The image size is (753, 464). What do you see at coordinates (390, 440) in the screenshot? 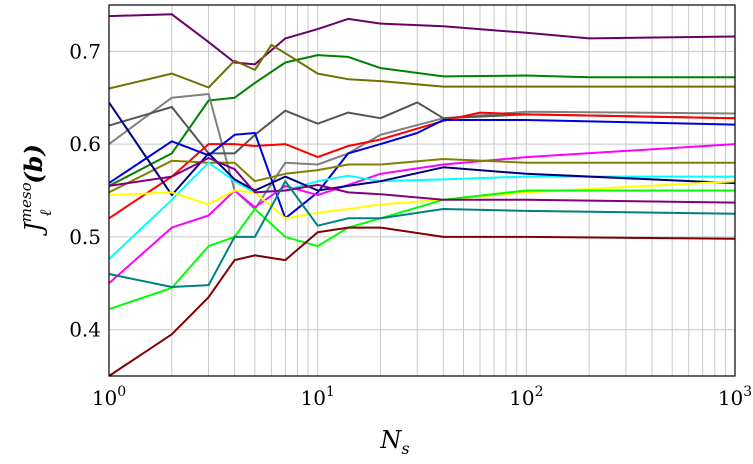
I see `x-axis-label-base: N` at bounding box center [390, 440].